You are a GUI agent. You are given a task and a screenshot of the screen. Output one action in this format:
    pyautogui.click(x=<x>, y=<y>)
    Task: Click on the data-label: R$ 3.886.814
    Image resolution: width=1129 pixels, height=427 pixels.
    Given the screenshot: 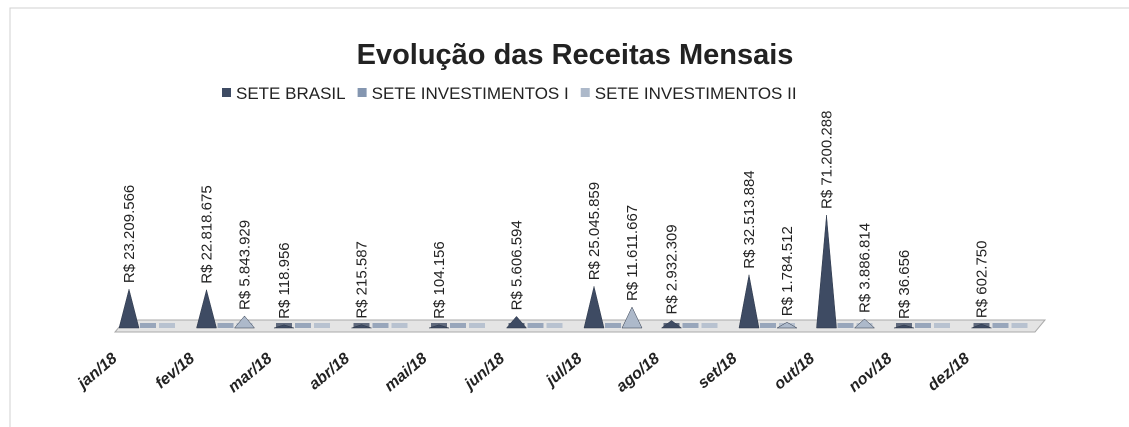 What is the action you would take?
    pyautogui.click(x=865, y=268)
    